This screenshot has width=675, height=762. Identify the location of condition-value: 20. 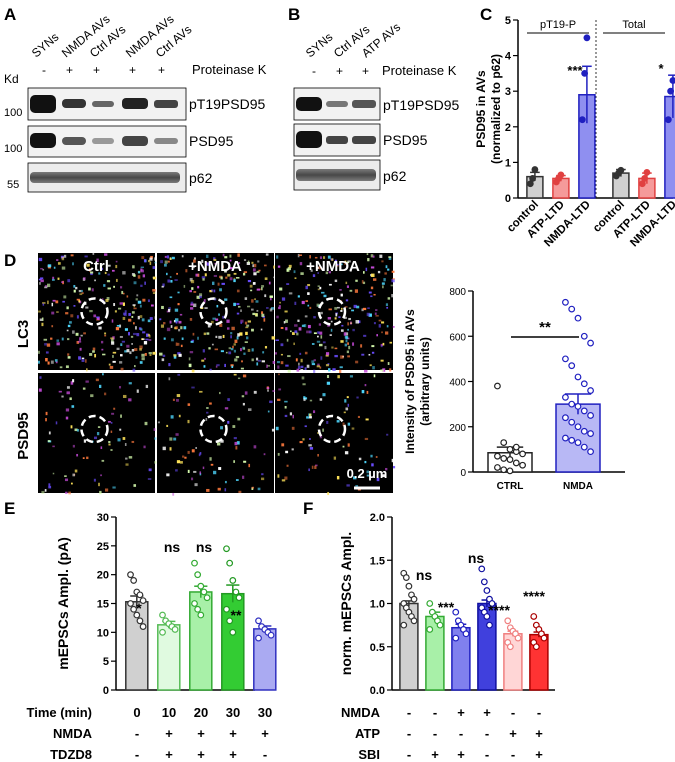
(201, 712).